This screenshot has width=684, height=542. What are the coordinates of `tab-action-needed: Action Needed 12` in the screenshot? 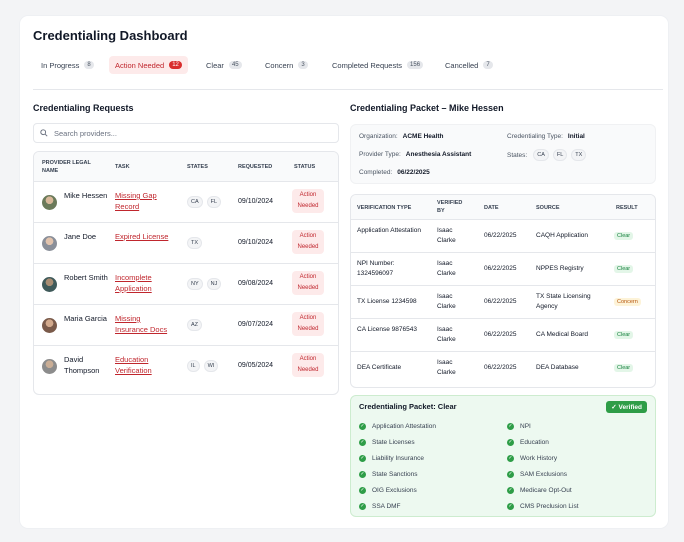 It's located at (148, 65).